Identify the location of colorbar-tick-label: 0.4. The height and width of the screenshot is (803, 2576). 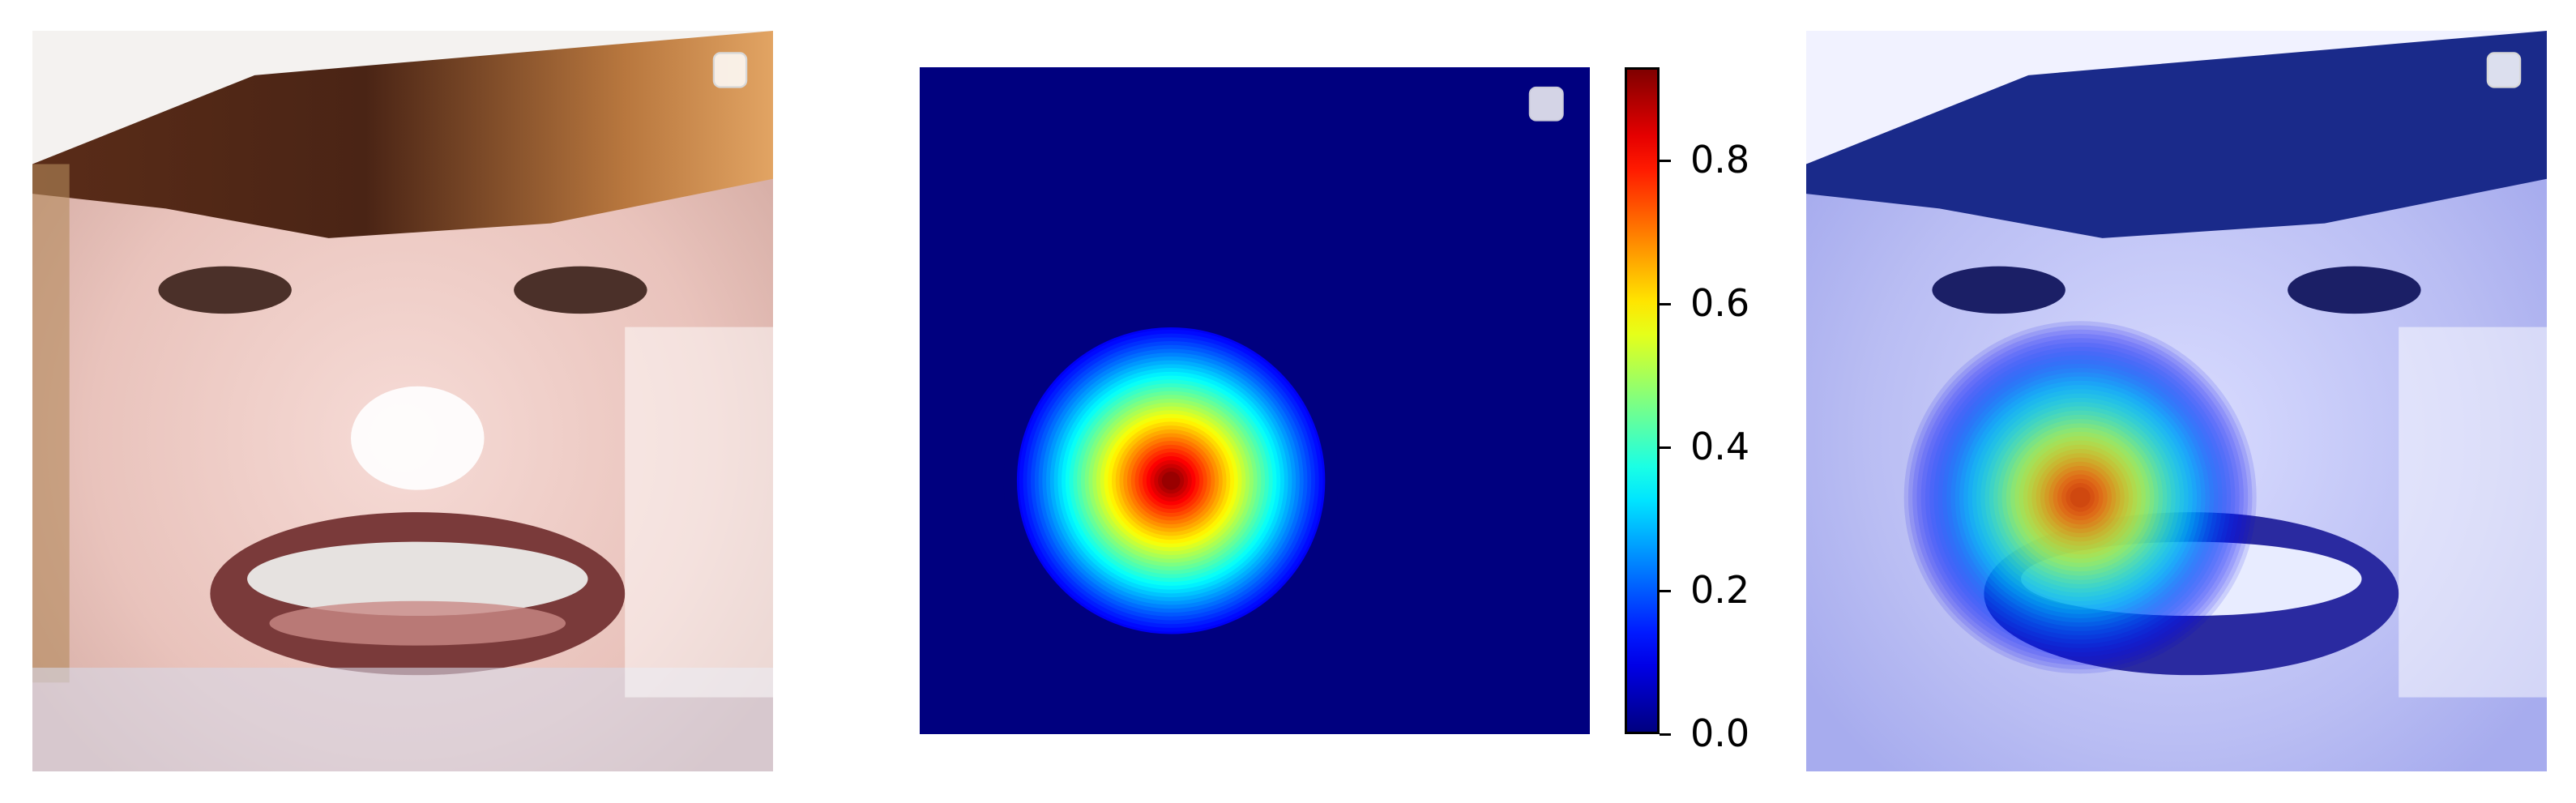
(1720, 447).